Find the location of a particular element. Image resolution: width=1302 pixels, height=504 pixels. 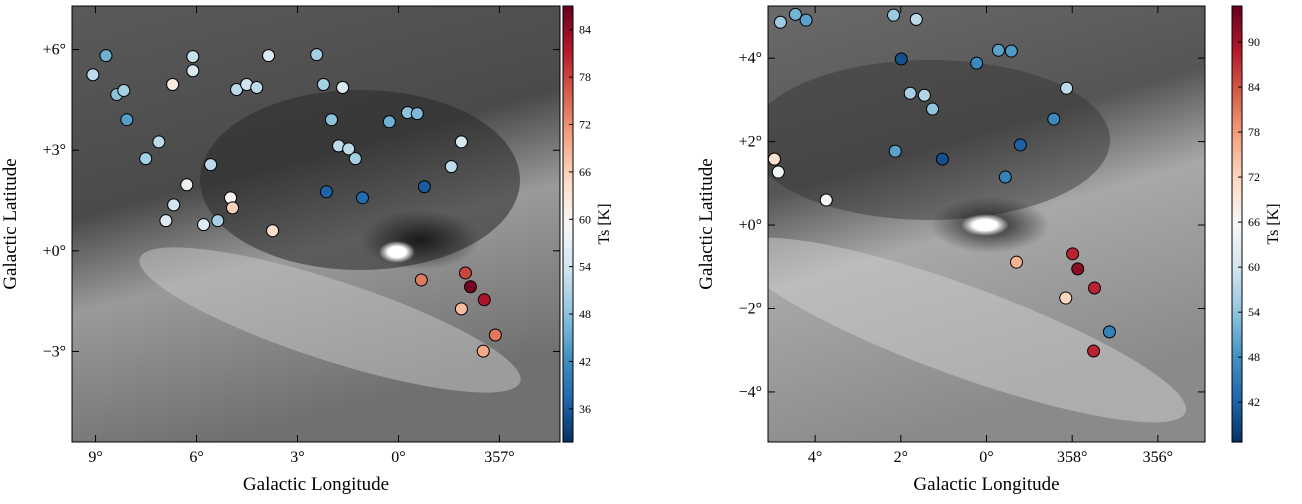

colorbar-tick-label: 84 is located at coordinates (1254, 87).